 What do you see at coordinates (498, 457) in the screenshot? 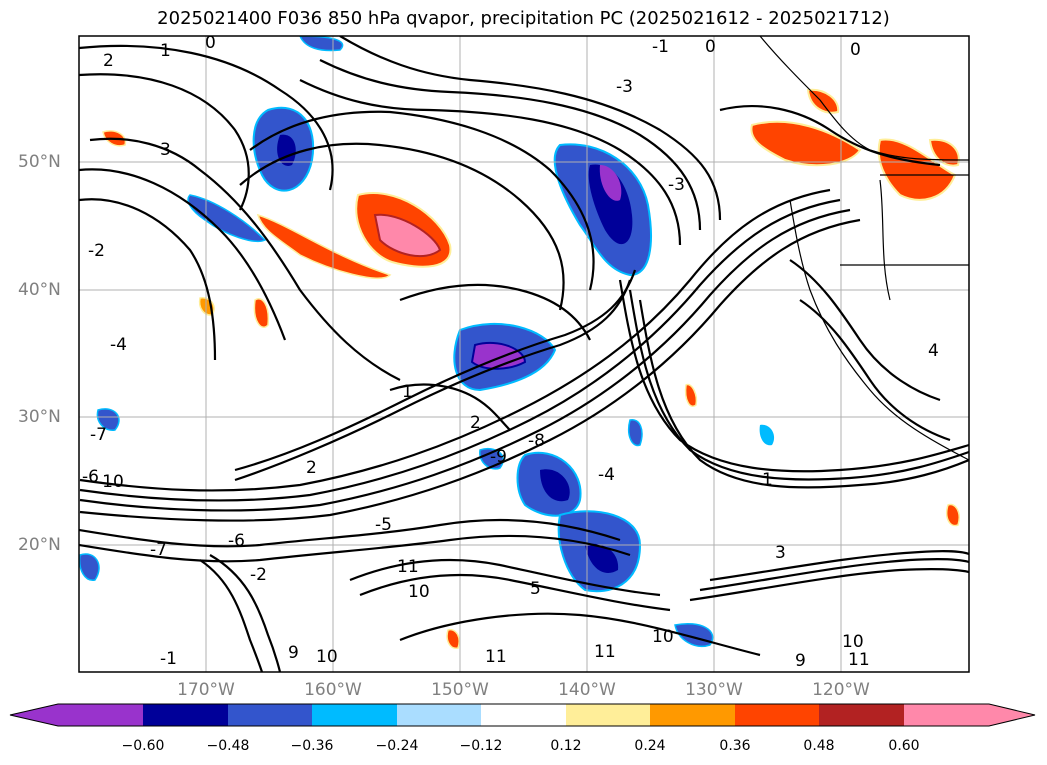
I see `contour-label: -9` at bounding box center [498, 457].